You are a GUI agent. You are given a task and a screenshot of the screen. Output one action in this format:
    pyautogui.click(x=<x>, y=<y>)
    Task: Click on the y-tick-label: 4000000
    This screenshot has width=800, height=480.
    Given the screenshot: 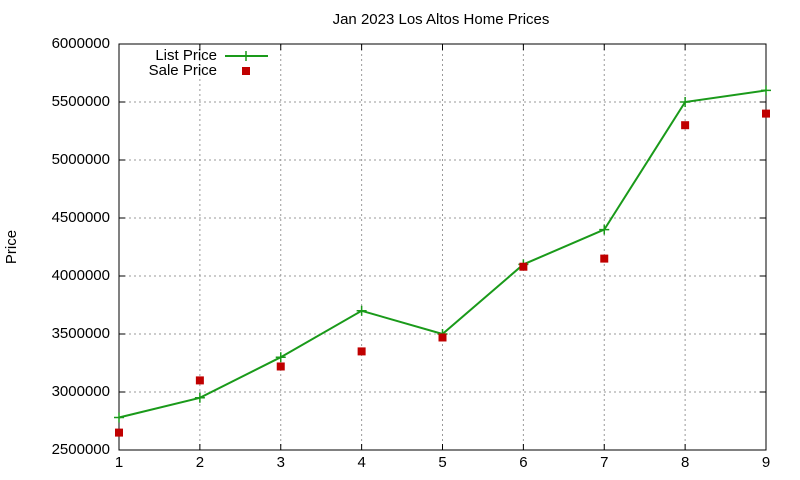 What is the action you would take?
    pyautogui.click(x=81, y=275)
    